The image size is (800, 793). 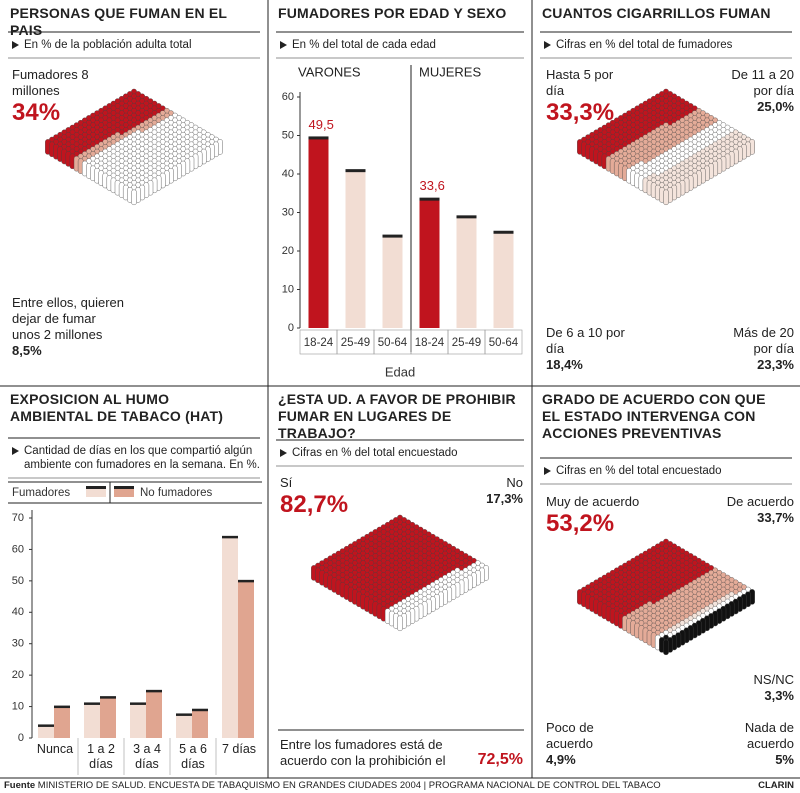 I want to click on panel-title: CUANTOS CIGARRILLOS FUMAN, so click(x=656, y=13).